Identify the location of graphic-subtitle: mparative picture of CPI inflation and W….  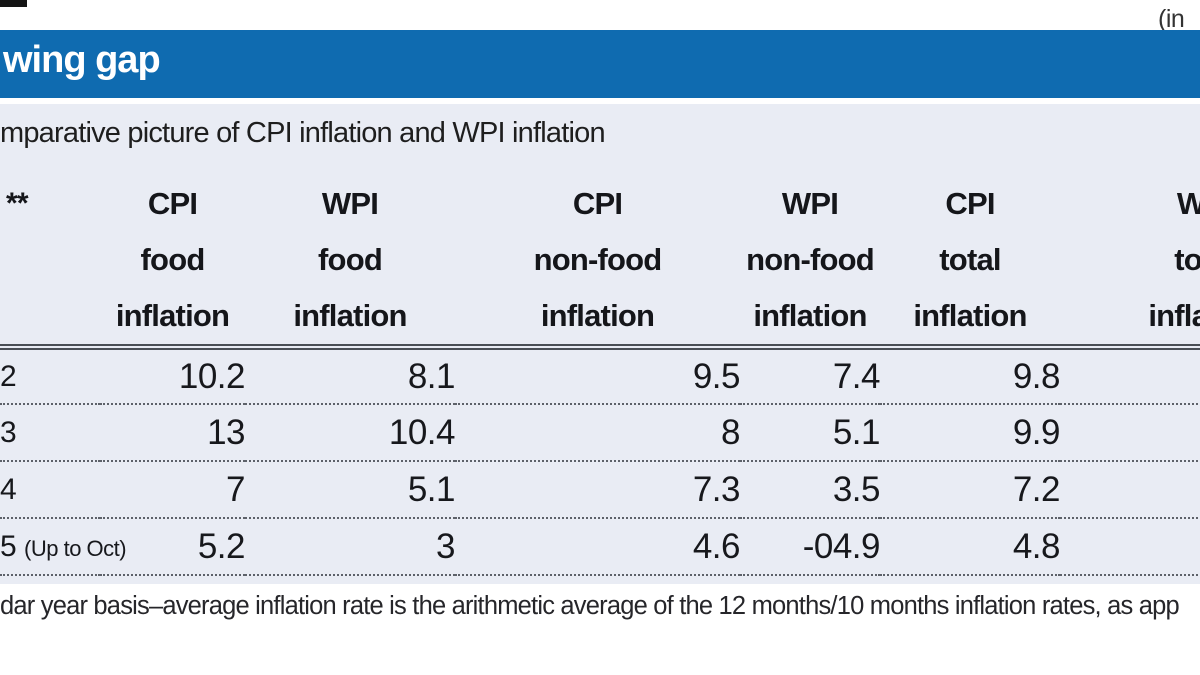
(303, 133).